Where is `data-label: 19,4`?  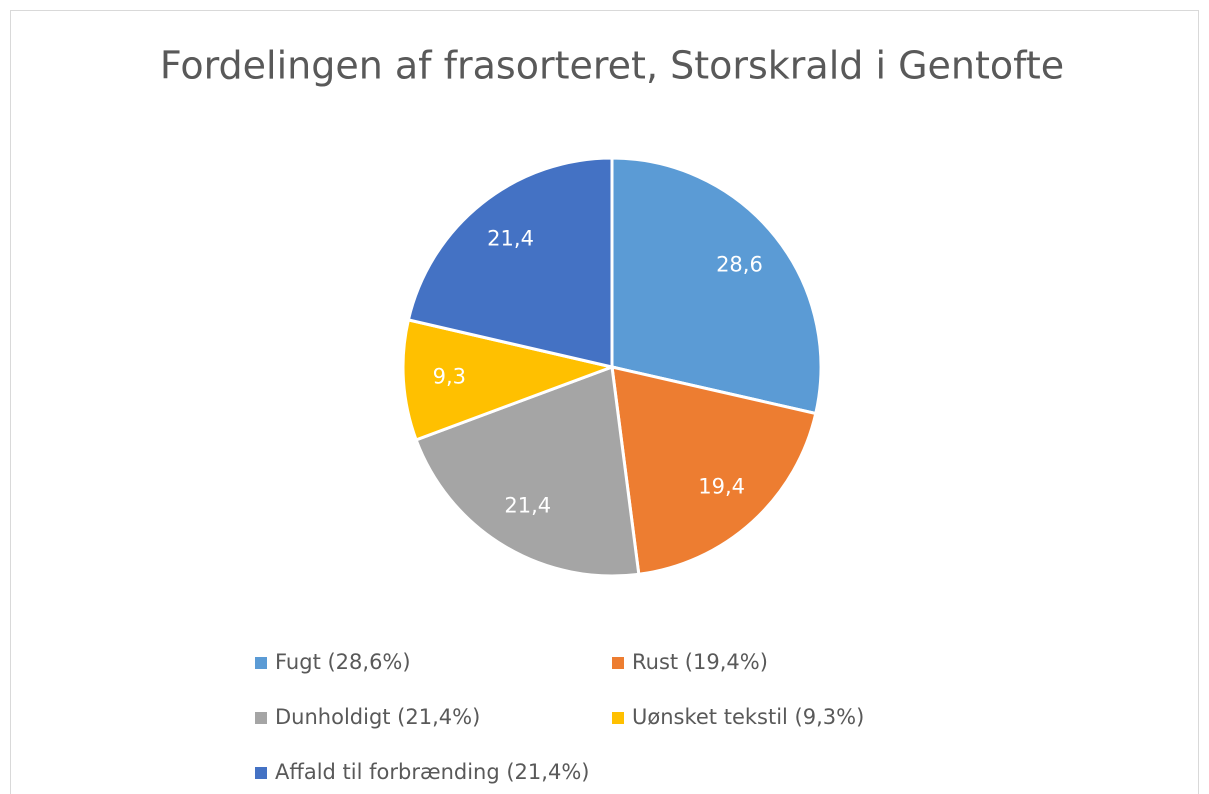 data-label: 19,4 is located at coordinates (721, 487).